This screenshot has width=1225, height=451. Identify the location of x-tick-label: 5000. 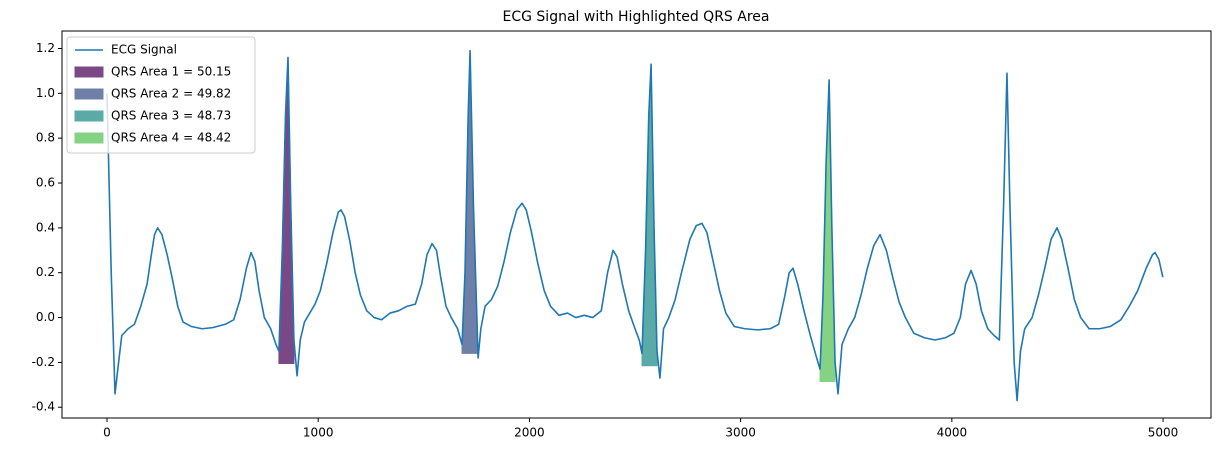
(1163, 433).